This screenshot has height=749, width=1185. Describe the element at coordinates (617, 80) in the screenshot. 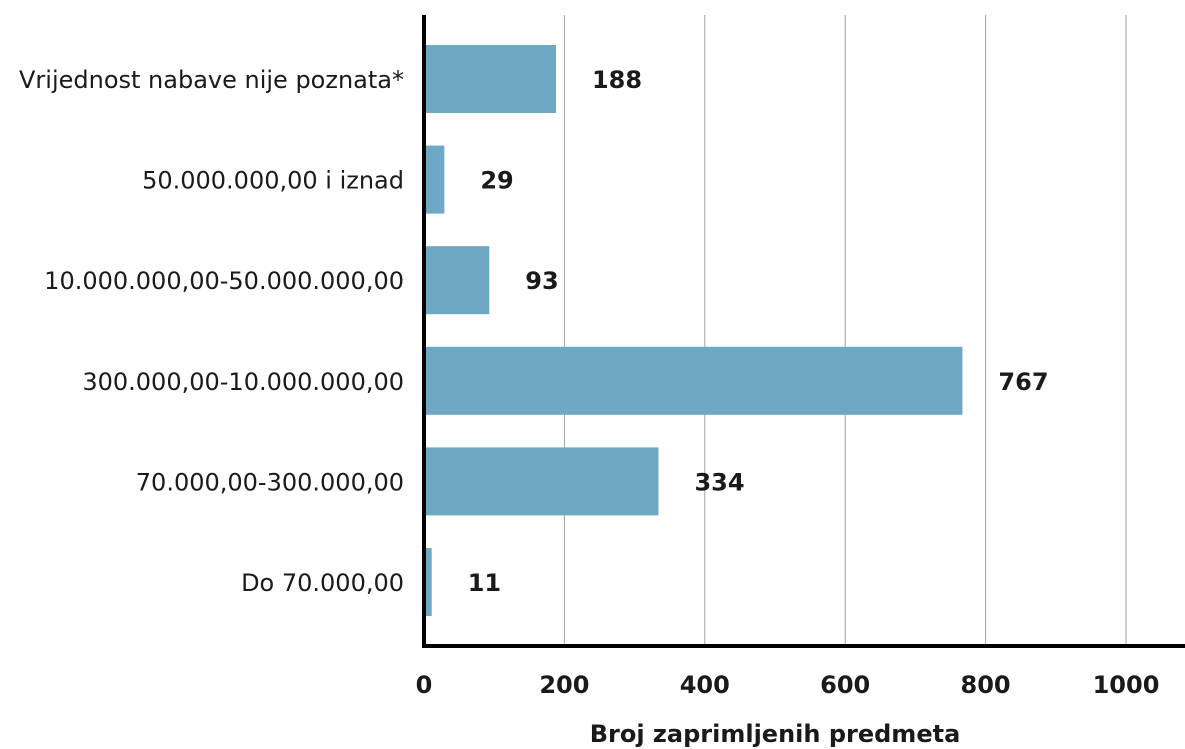

I see `value-label: 188` at that location.